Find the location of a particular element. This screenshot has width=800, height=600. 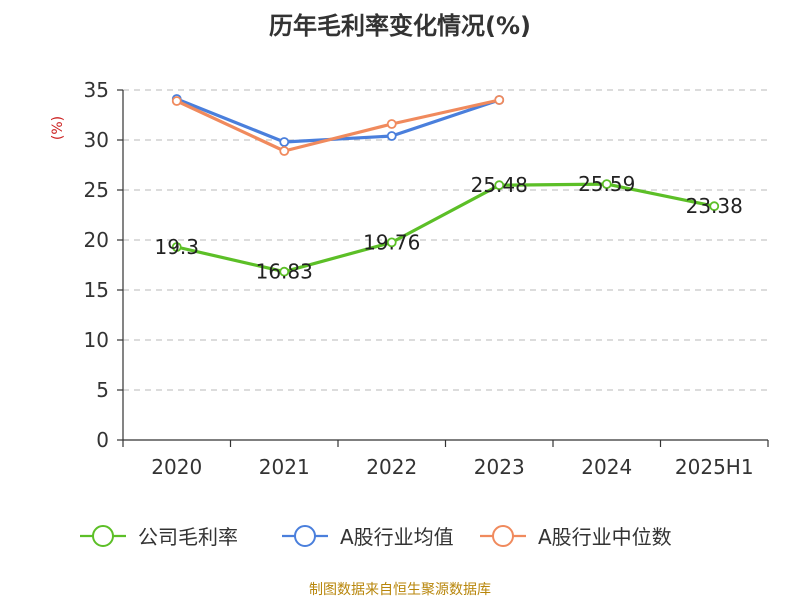

x-tick-label: 2025H1 is located at coordinates (714, 467).